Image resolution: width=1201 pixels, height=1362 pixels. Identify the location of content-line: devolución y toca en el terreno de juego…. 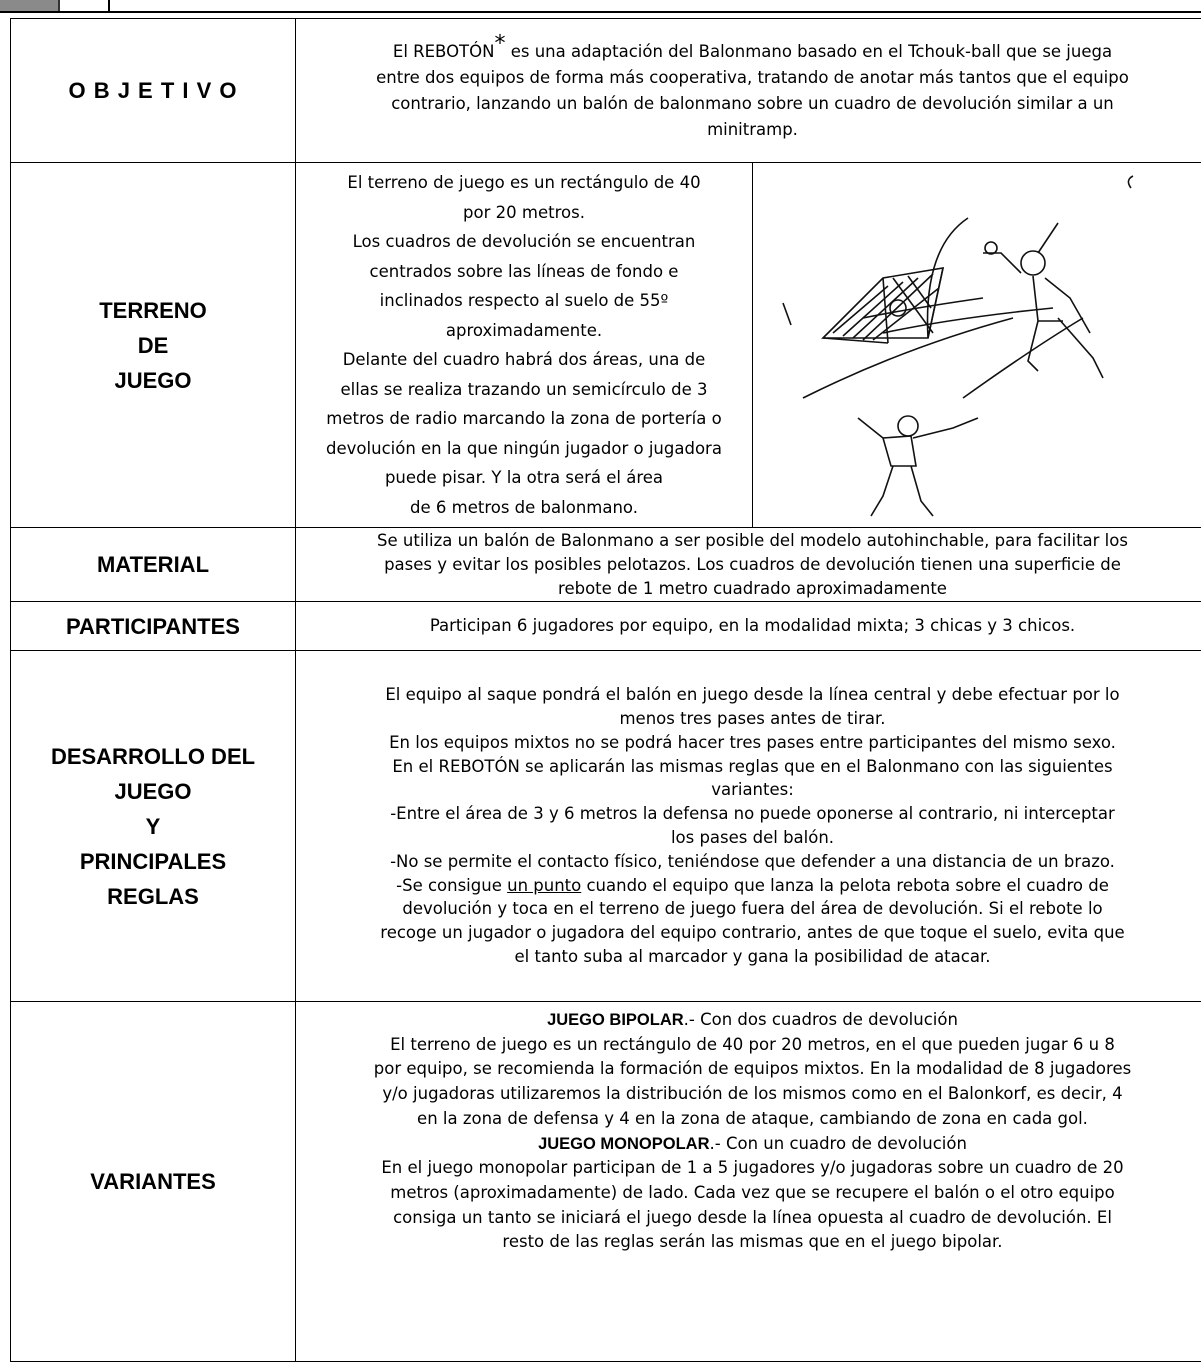
(748, 909).